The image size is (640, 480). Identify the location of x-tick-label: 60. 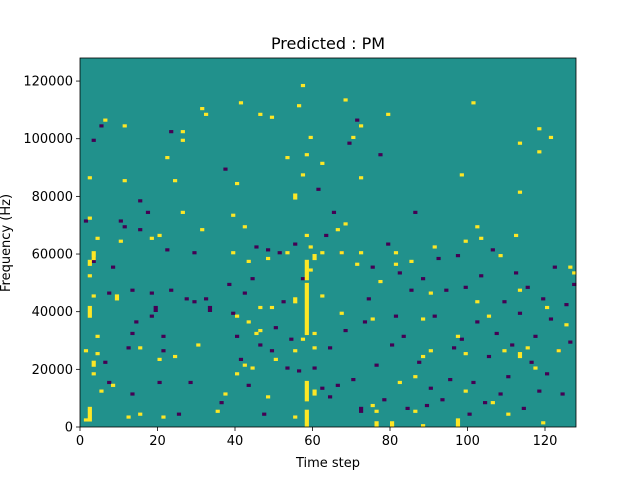
(312, 441).